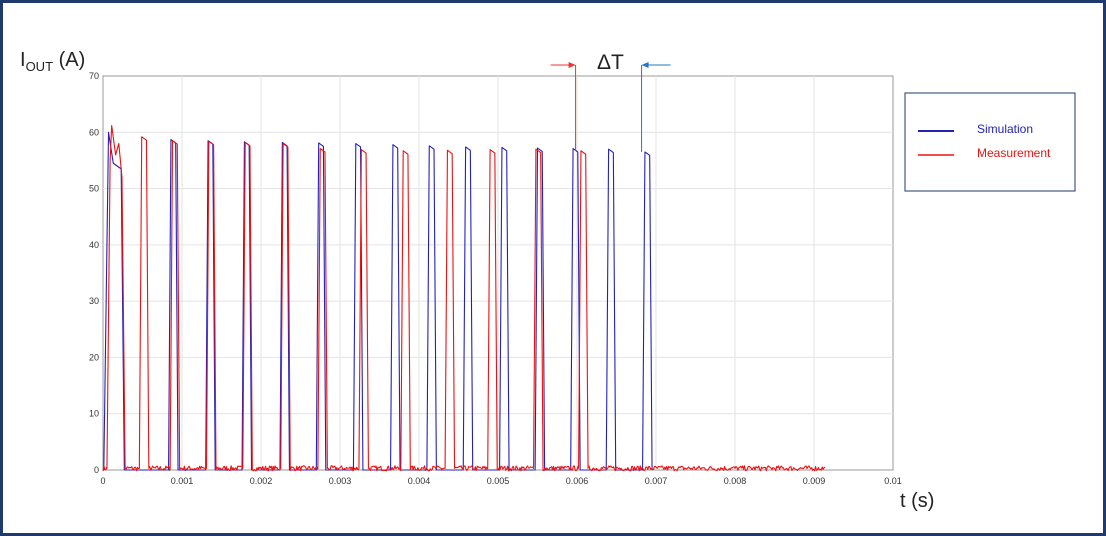 Image resolution: width=1106 pixels, height=536 pixels. Describe the element at coordinates (1005, 129) in the screenshot. I see `legend-label-simulation: Simulation` at that location.